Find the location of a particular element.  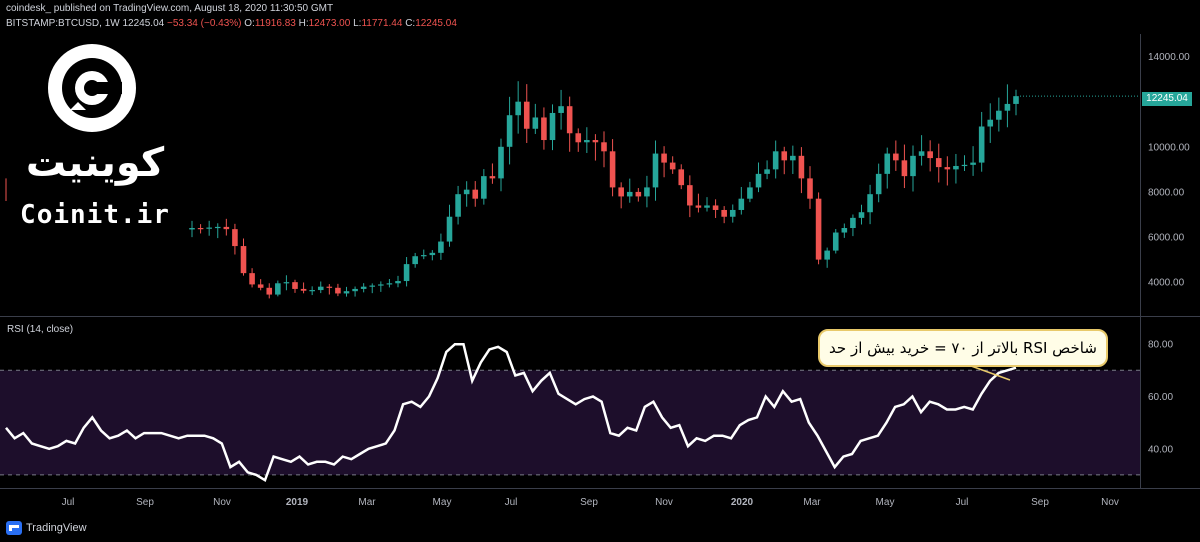

close-value: 12245.04 is located at coordinates (436, 23).